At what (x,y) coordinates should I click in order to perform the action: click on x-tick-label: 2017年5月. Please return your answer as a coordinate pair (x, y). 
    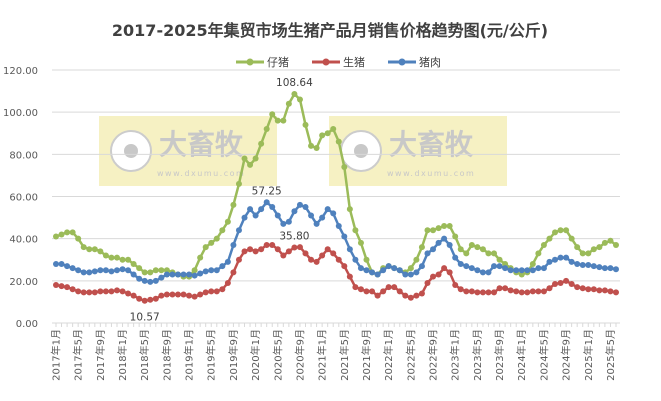
    Looking at the image, I should click on (78, 355).